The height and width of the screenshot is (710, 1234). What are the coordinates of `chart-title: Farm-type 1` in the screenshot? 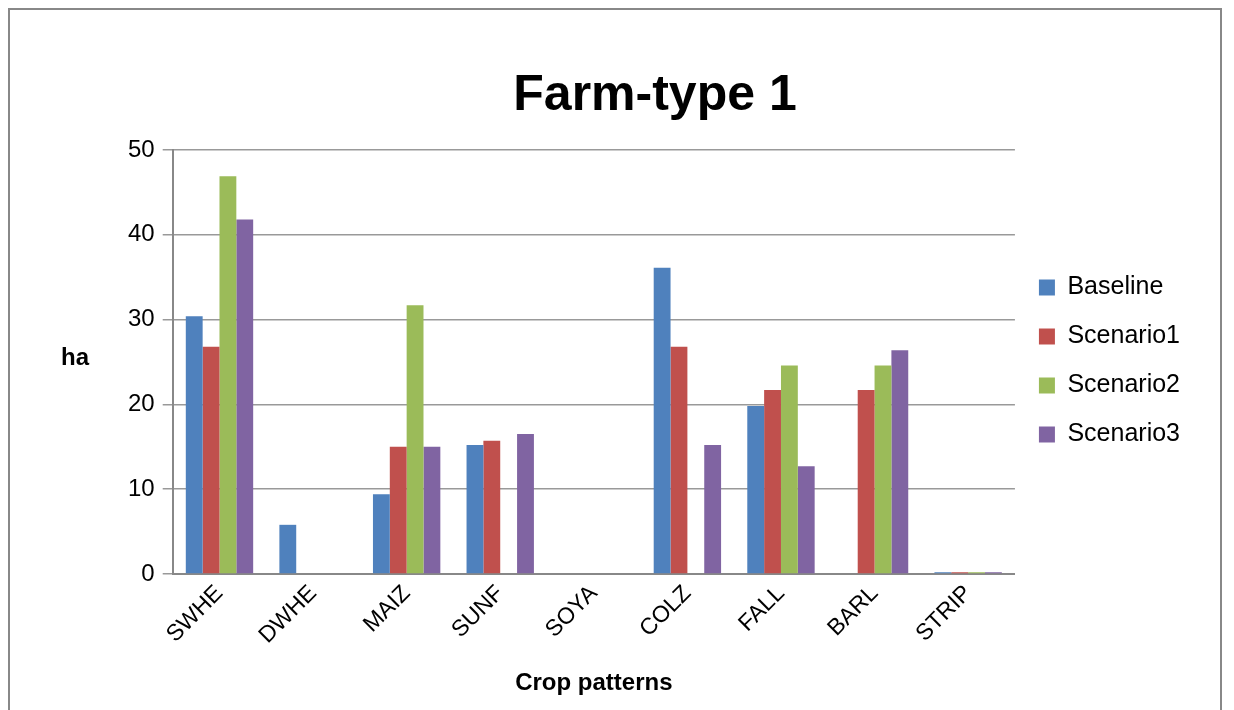 It's located at (655, 92).